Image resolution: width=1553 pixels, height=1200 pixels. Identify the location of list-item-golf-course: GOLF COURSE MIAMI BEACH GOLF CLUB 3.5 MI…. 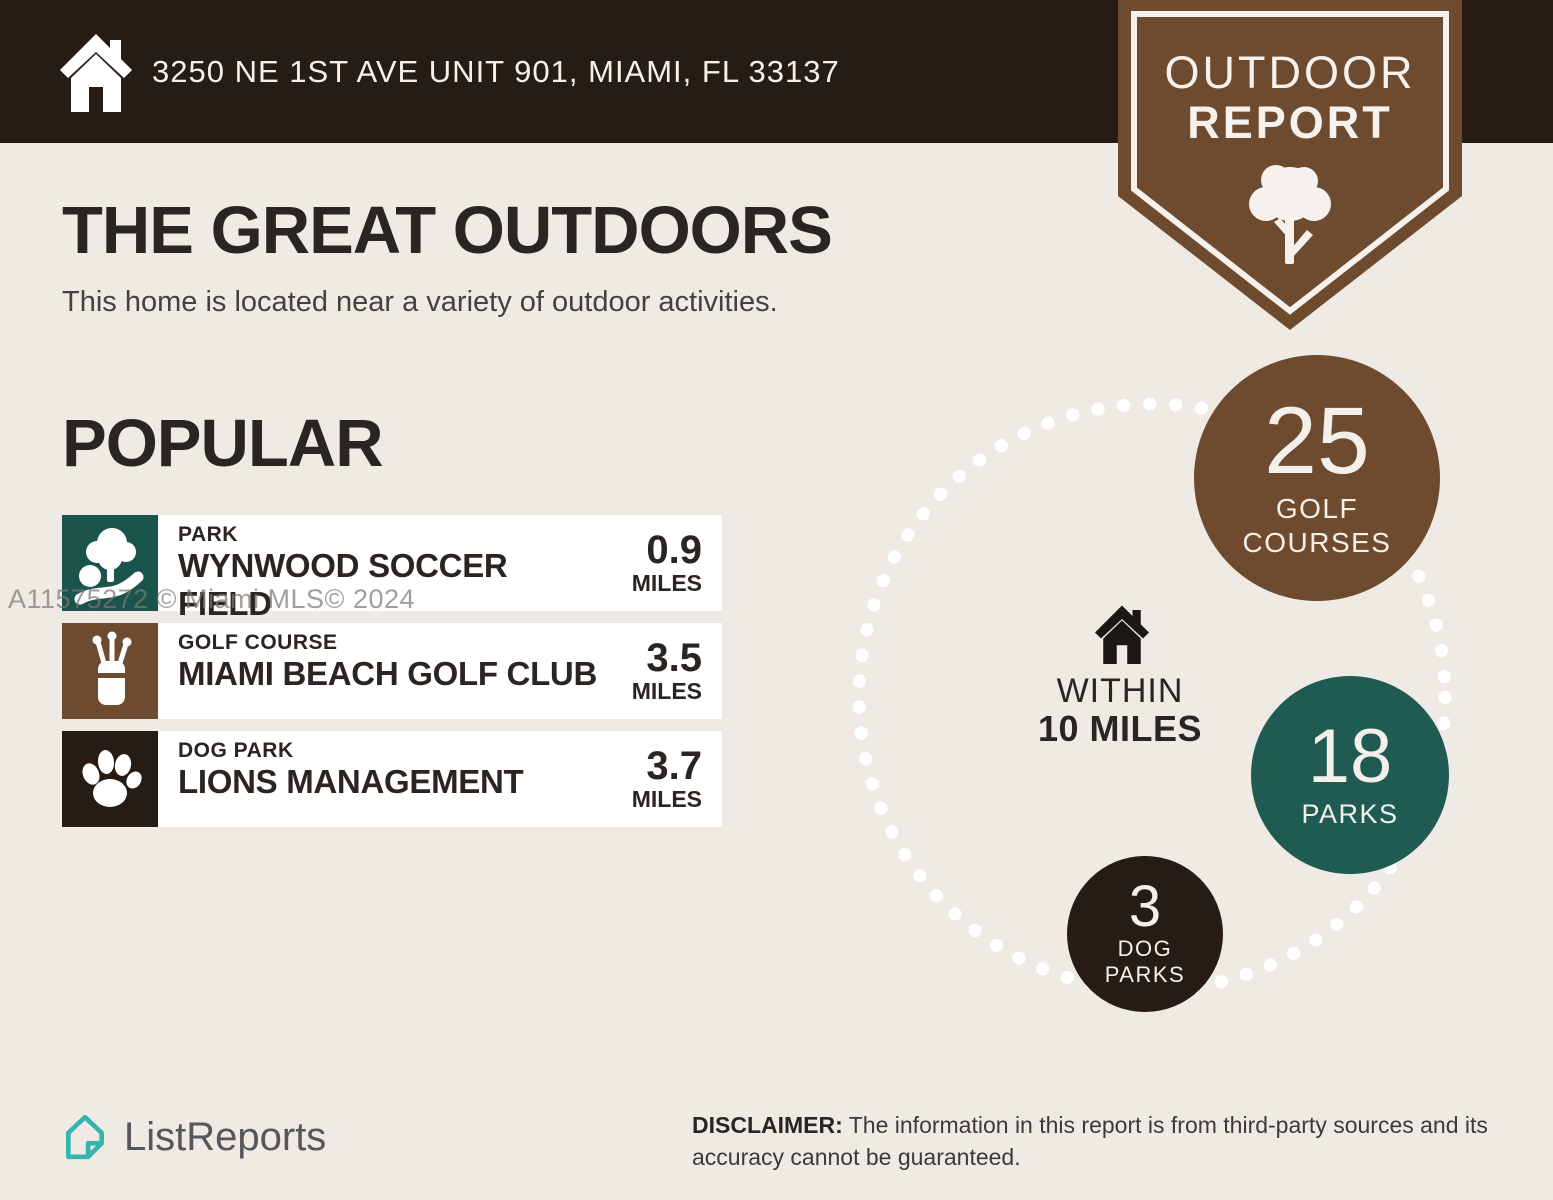
(392, 671).